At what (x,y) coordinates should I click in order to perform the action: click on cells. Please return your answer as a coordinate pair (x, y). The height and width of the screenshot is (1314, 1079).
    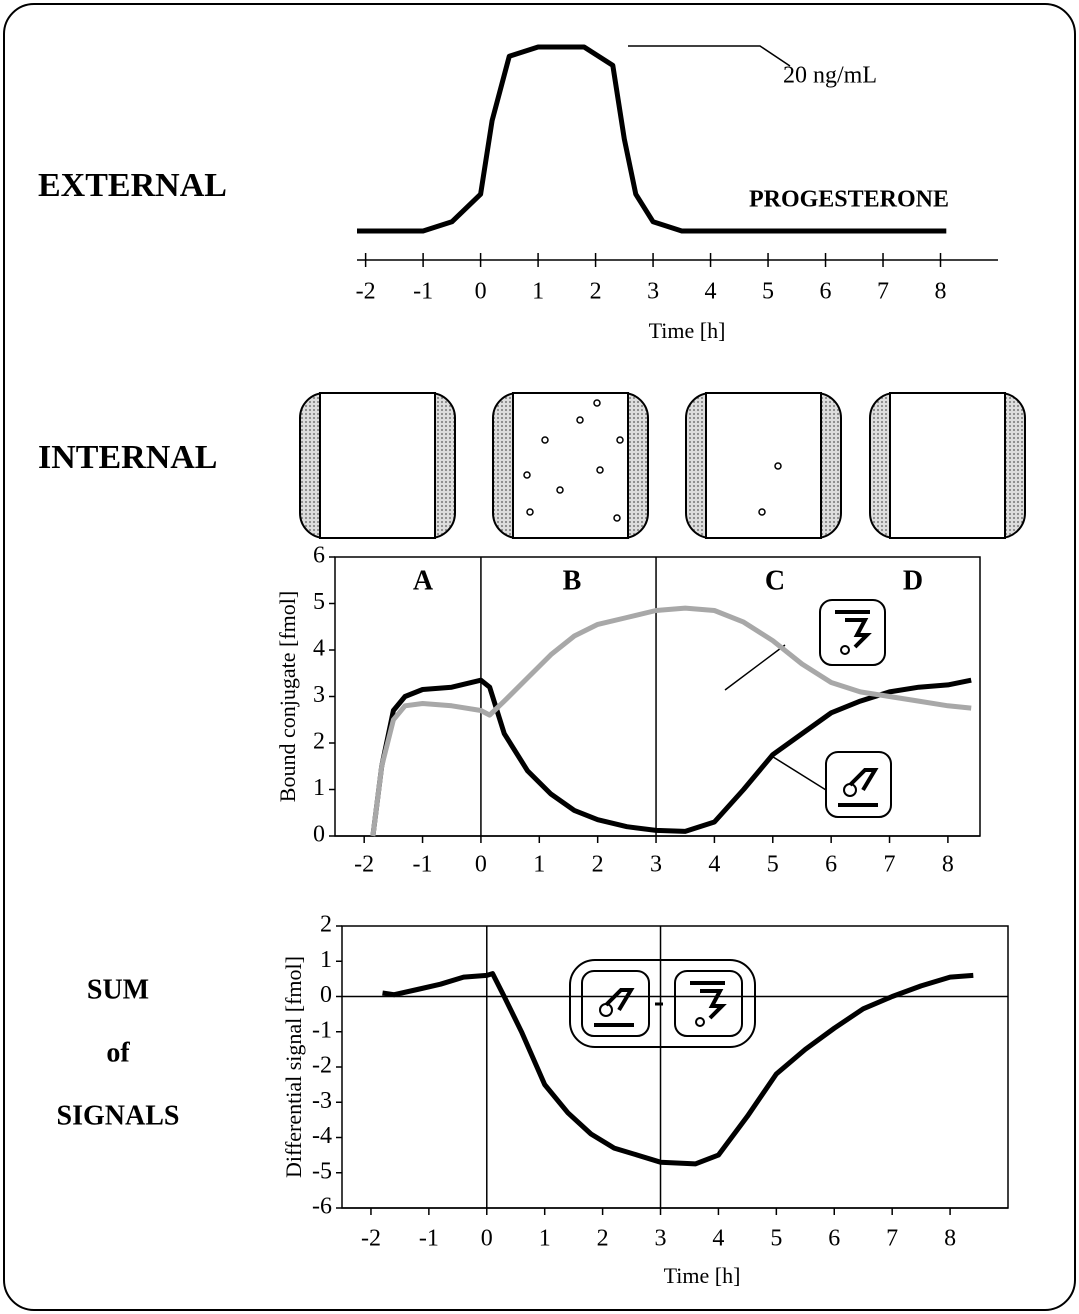
    Looking at the image, I should click on (662, 465).